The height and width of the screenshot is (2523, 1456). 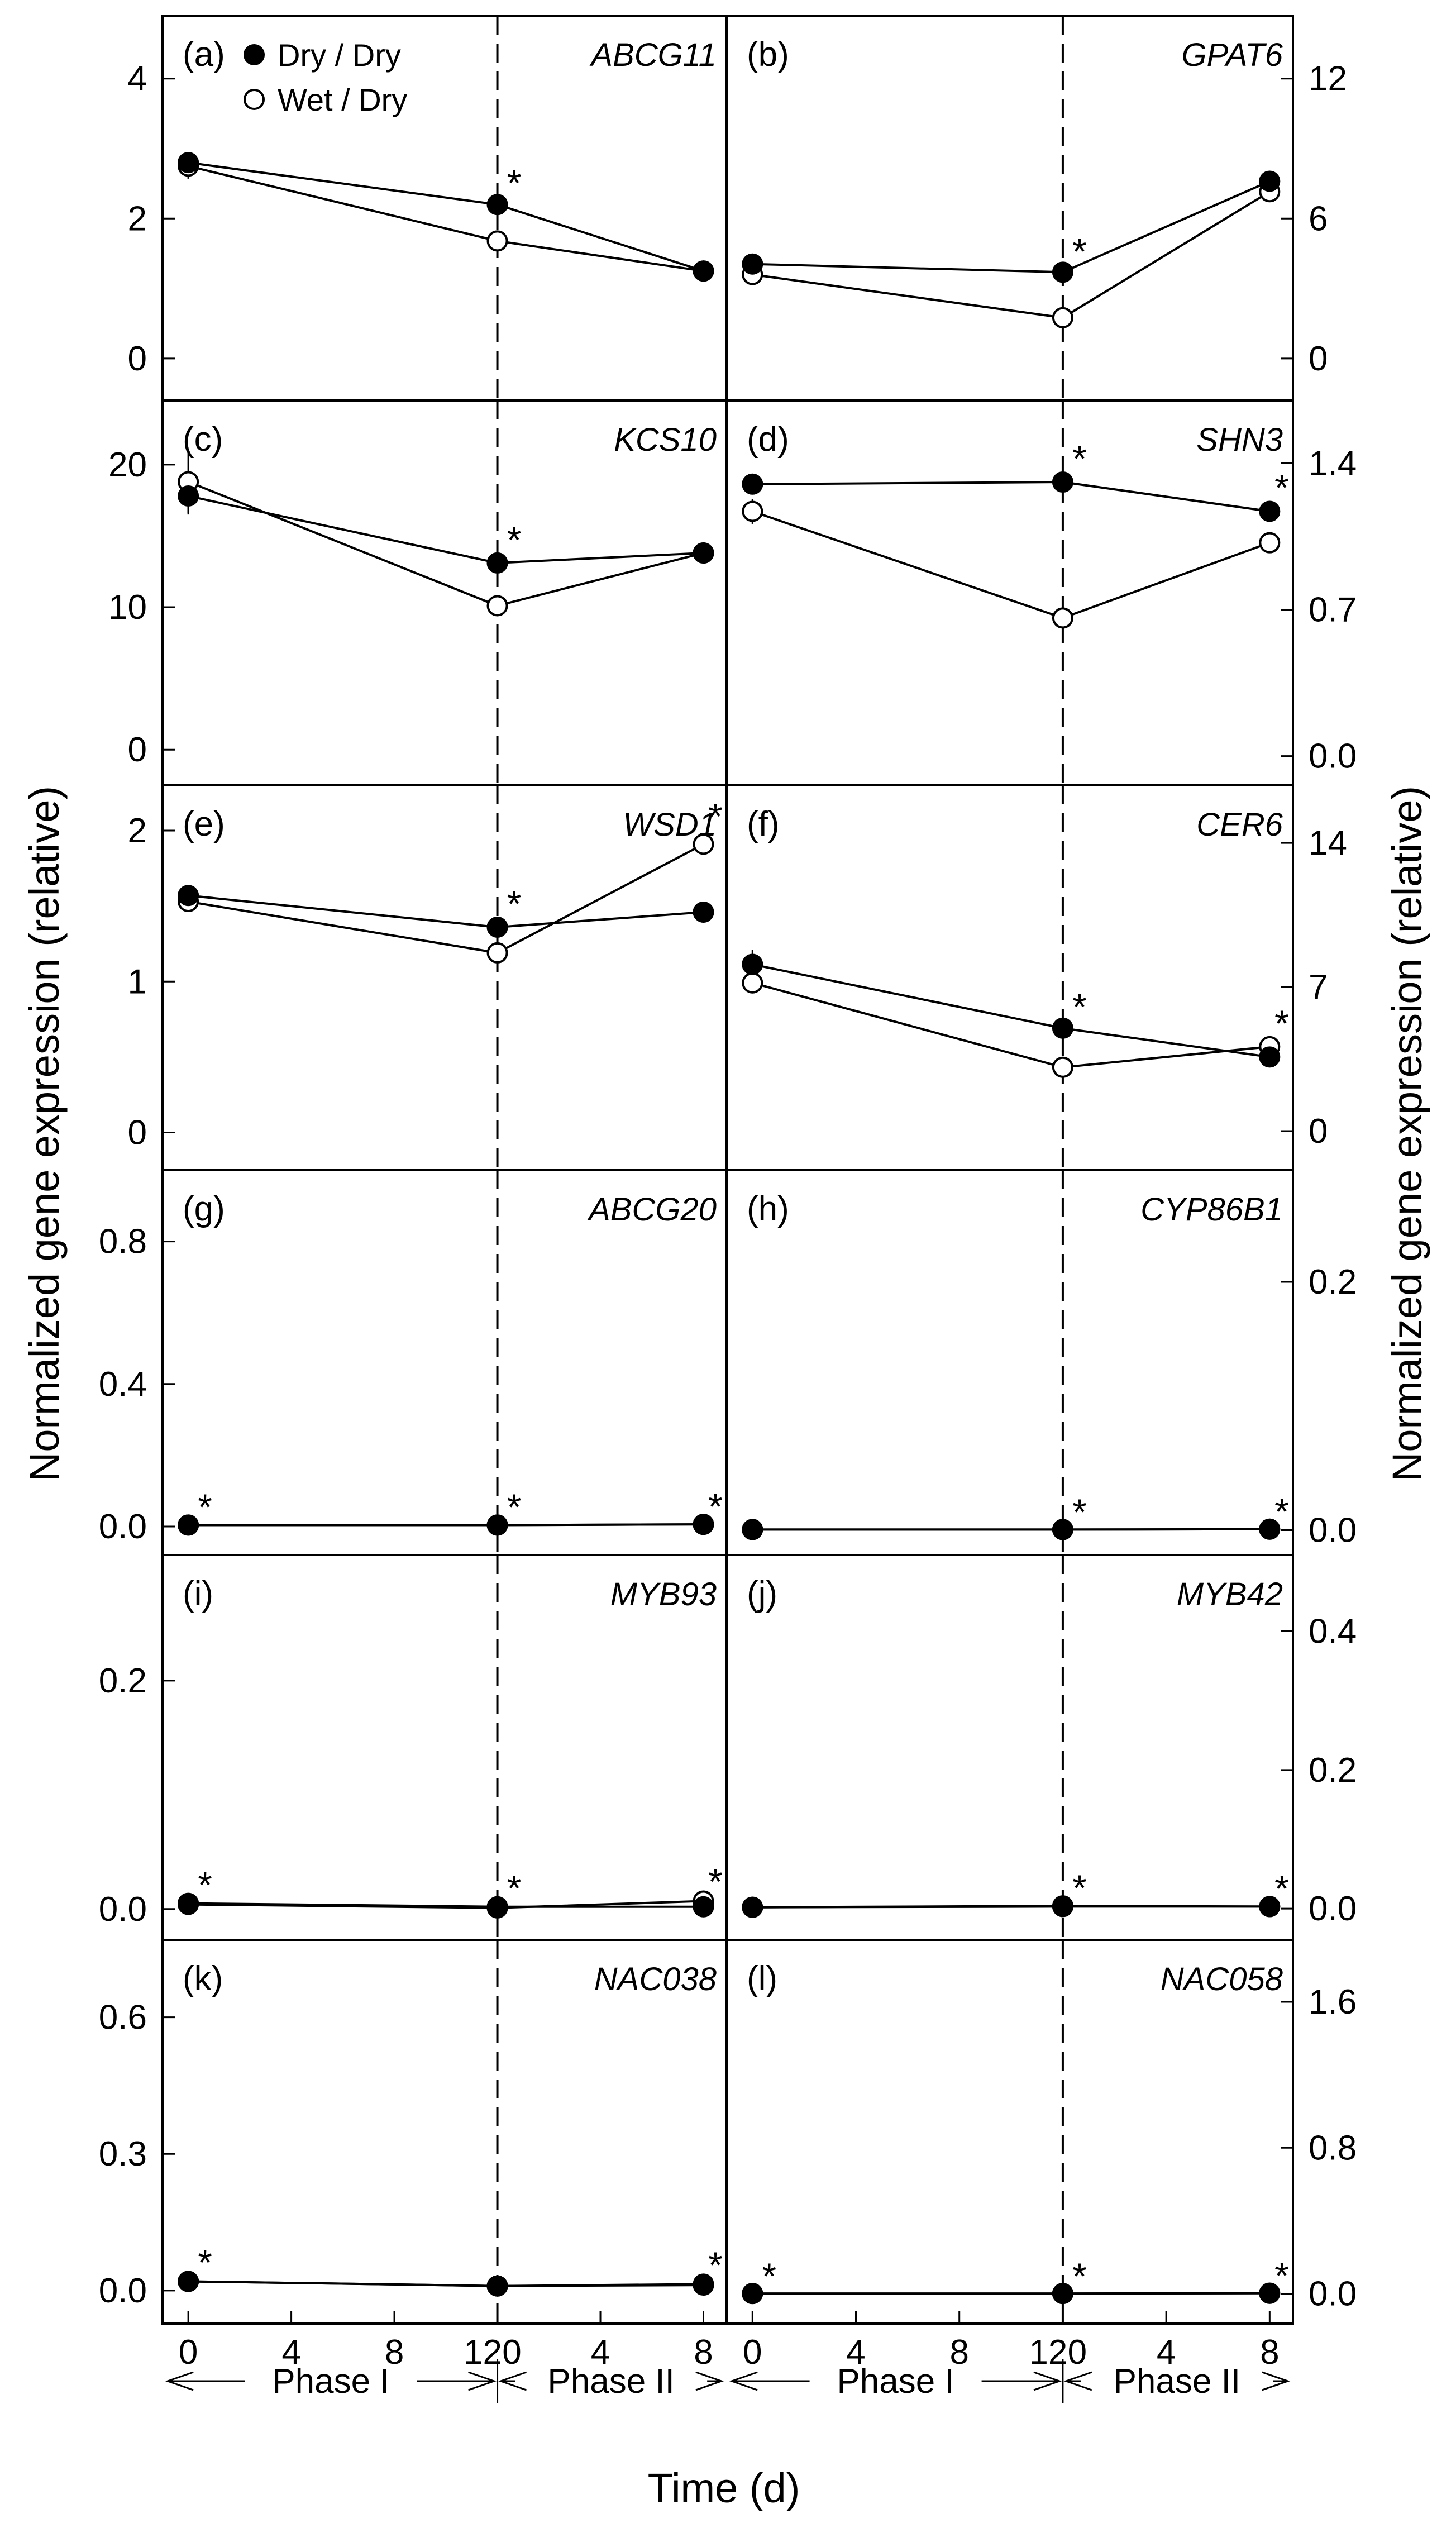 I want to click on y-tick-label: 6, so click(x=1318, y=218).